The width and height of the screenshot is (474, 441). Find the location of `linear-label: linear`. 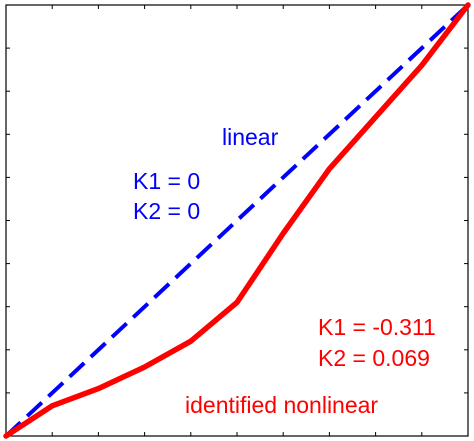

linear-label: linear is located at coordinates (250, 137).